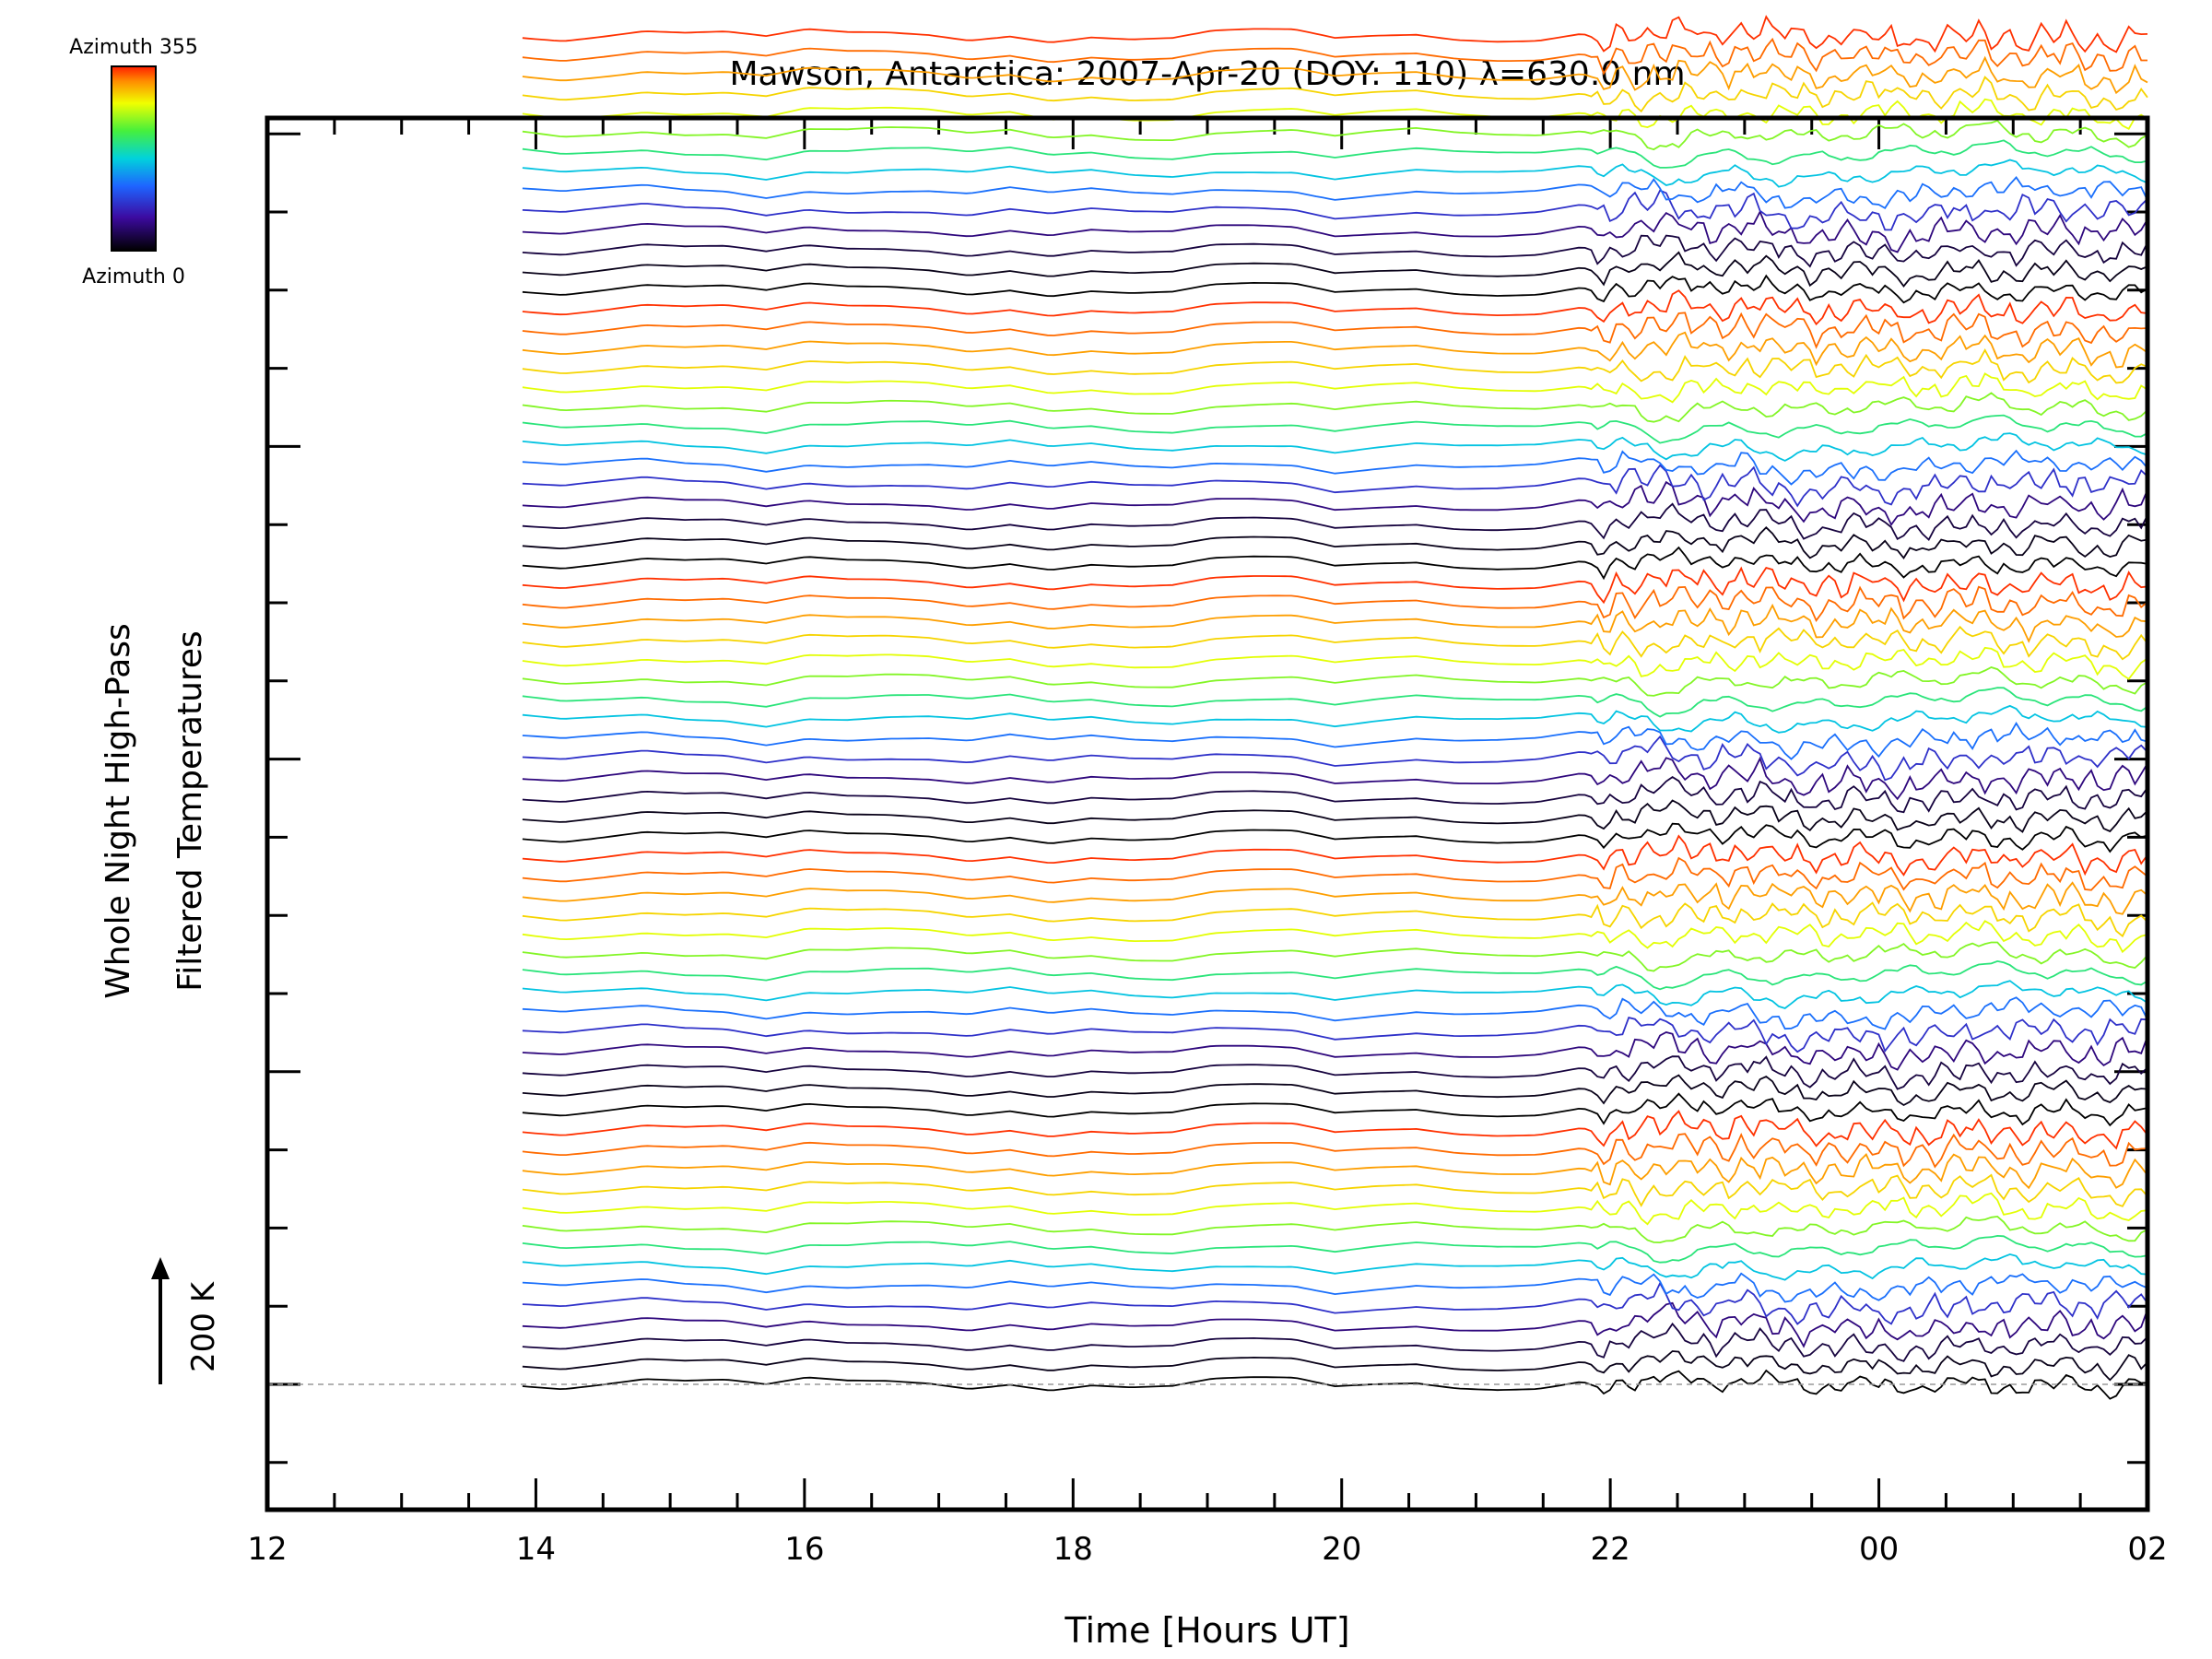  Describe the element at coordinates (1610, 1549) in the screenshot. I see `x-tick-label: 22` at that location.